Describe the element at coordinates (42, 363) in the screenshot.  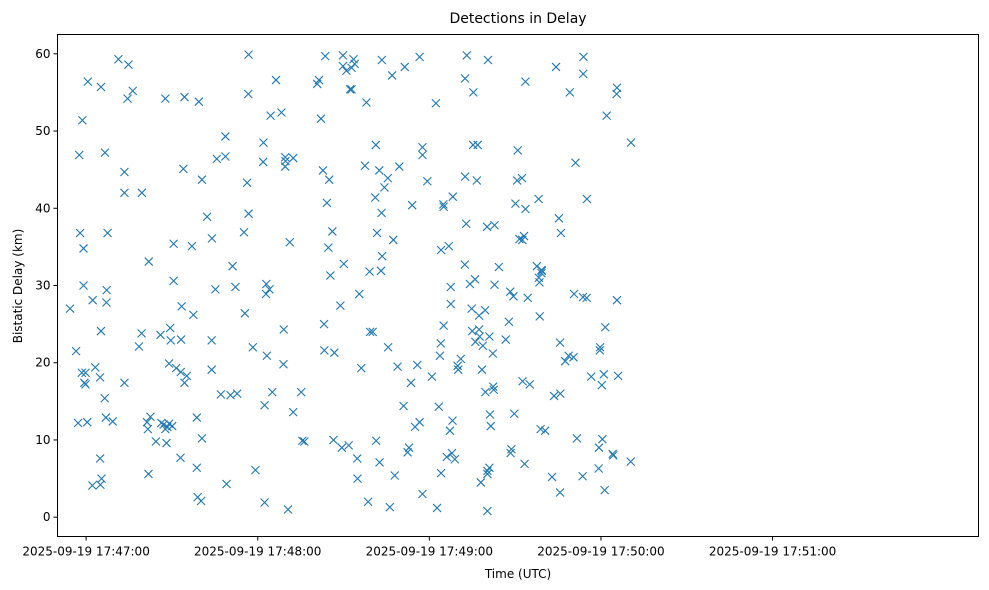
I see `y-tick-label: 20` at that location.